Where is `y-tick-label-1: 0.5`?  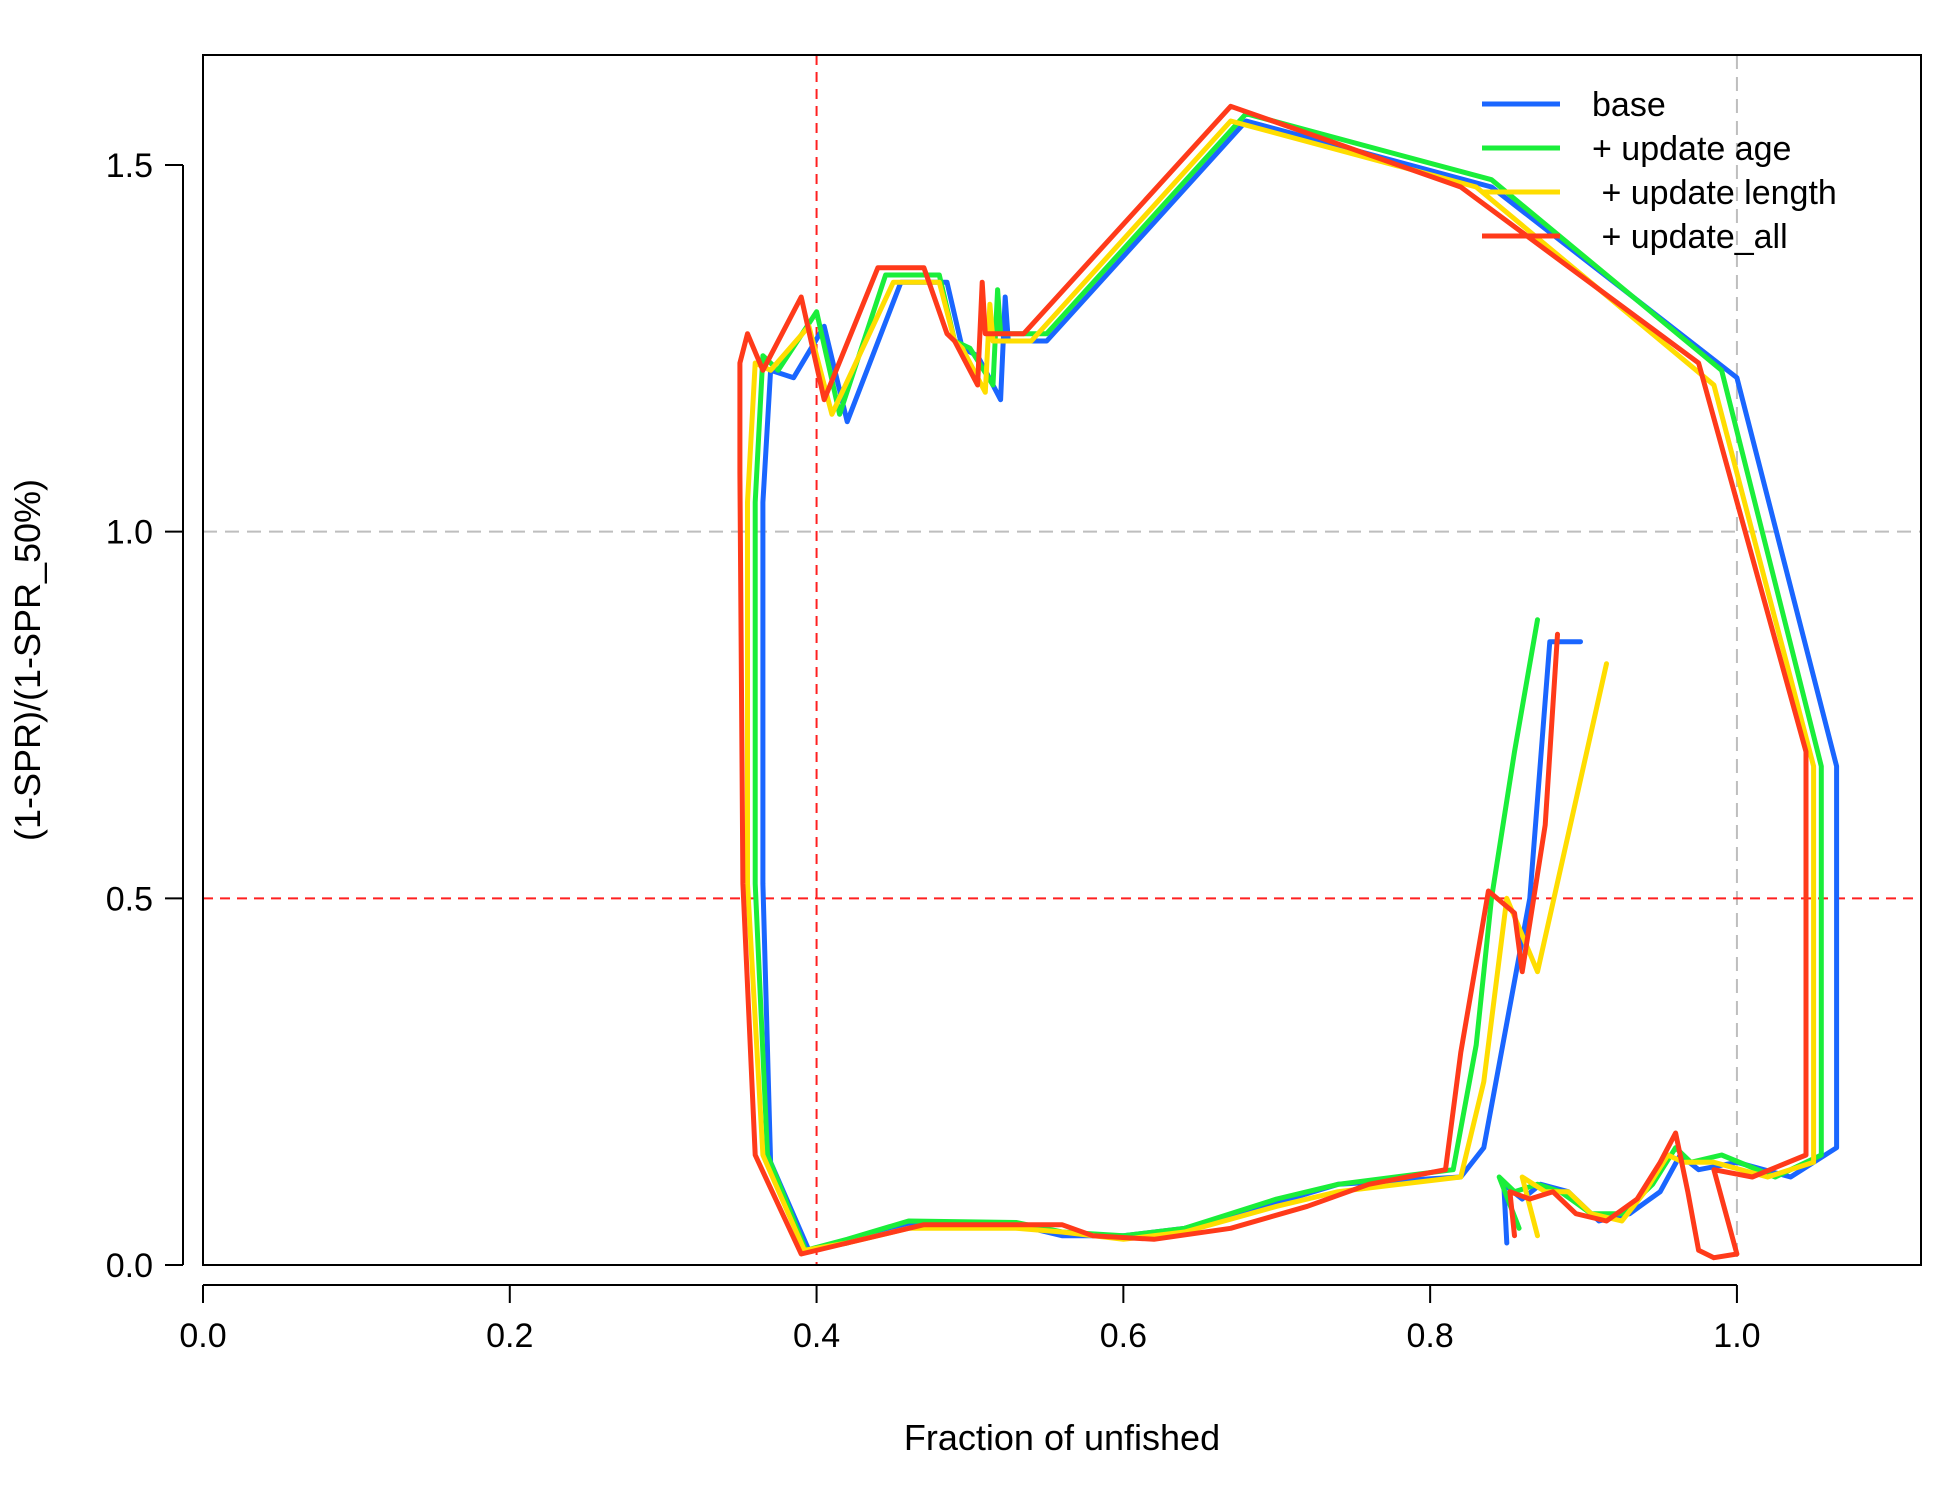
y-tick-label-1: 0.5 is located at coordinates (129, 899).